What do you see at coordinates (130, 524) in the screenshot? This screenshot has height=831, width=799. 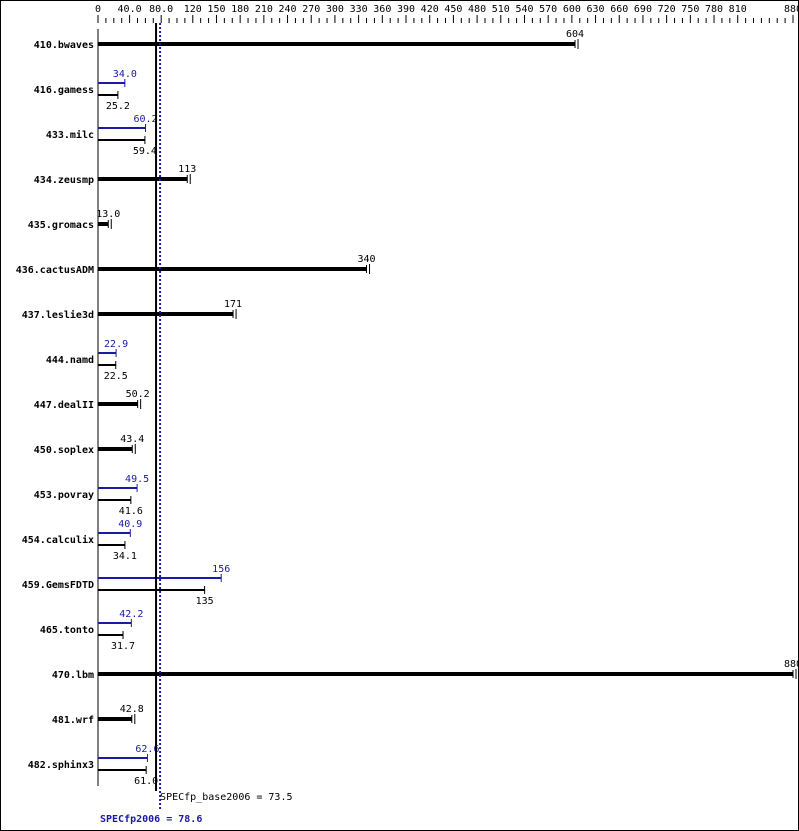 I see `data-label-peak: 40.9` at bounding box center [130, 524].